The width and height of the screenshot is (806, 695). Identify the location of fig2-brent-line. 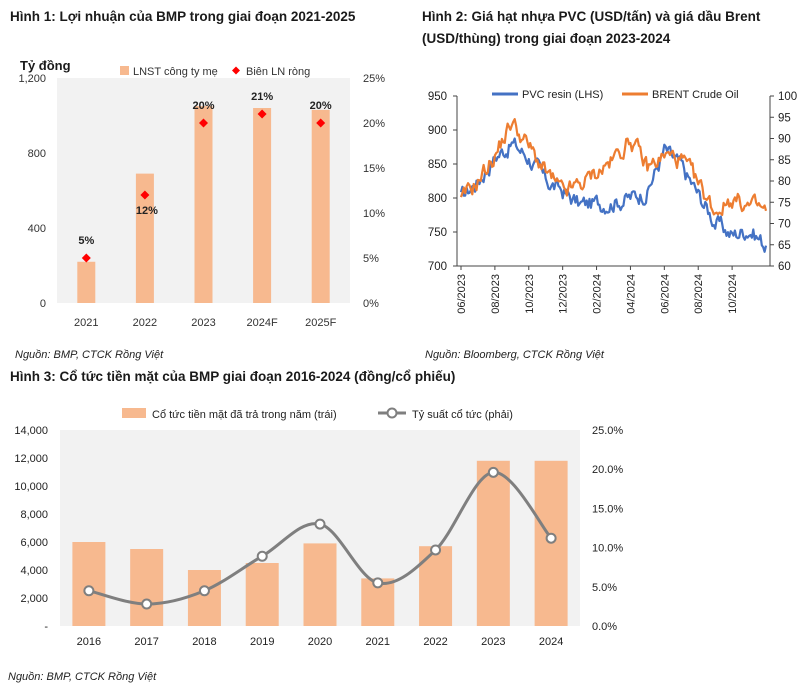
(613, 167).